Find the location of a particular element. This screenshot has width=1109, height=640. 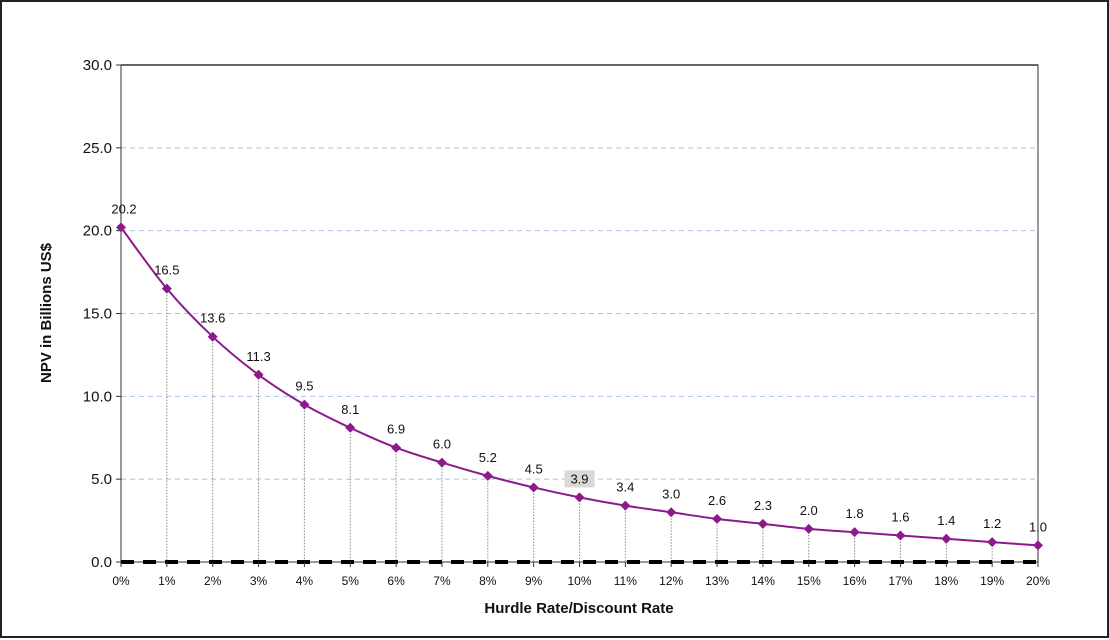

x-tick-label: 3% is located at coordinates (259, 581).